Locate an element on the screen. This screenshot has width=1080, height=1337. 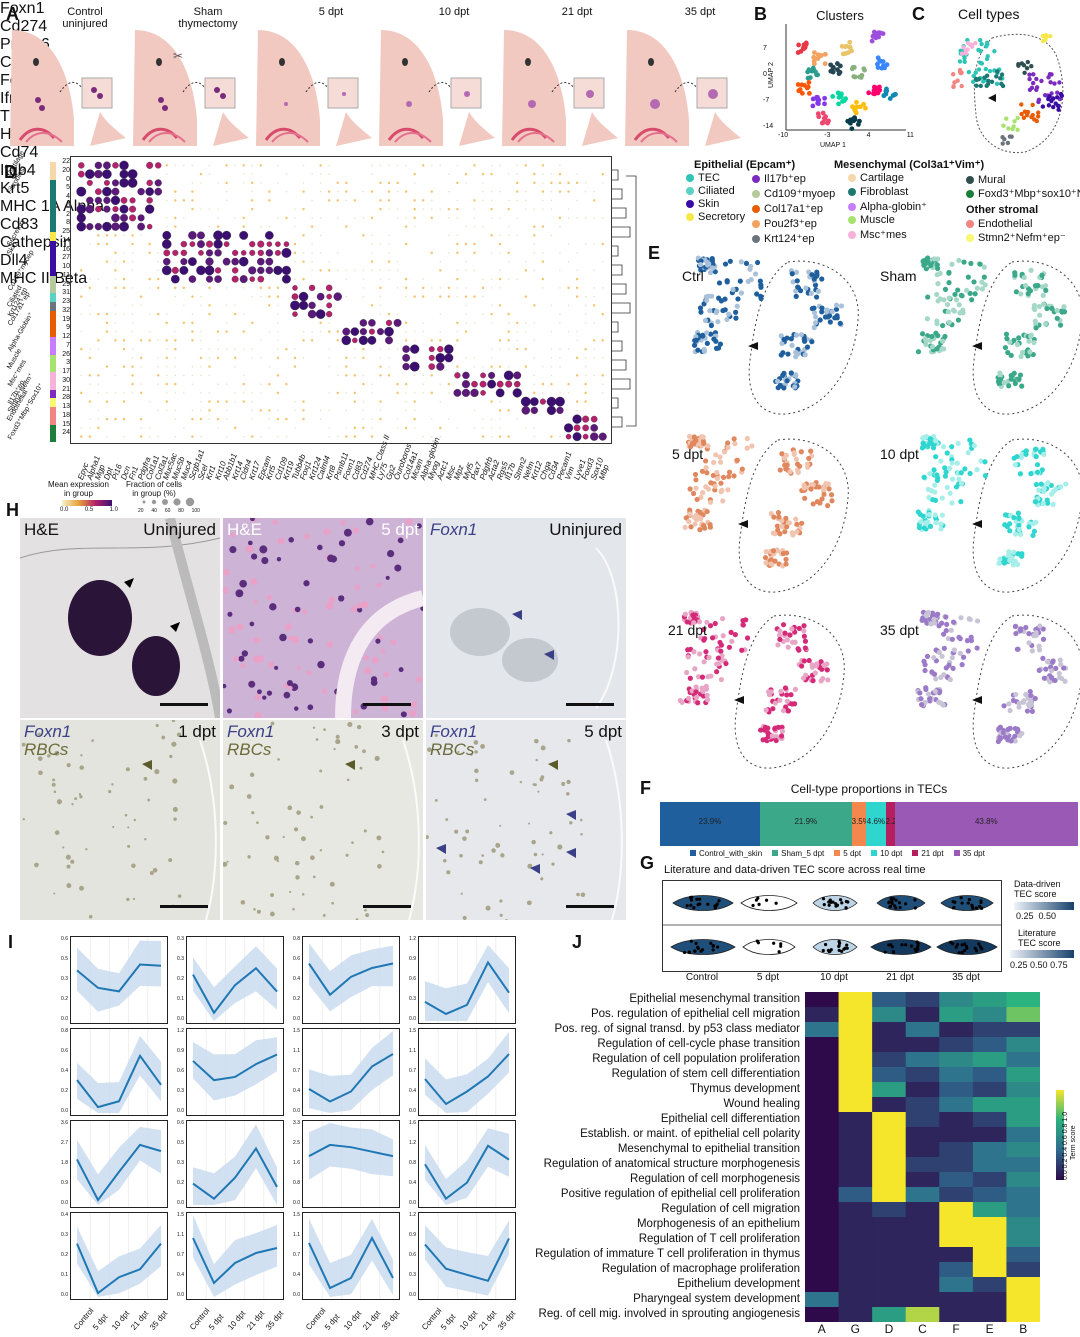
micrograph-tile: Foxn1 RBCs 5 dpt is located at coordinates (526, 820).